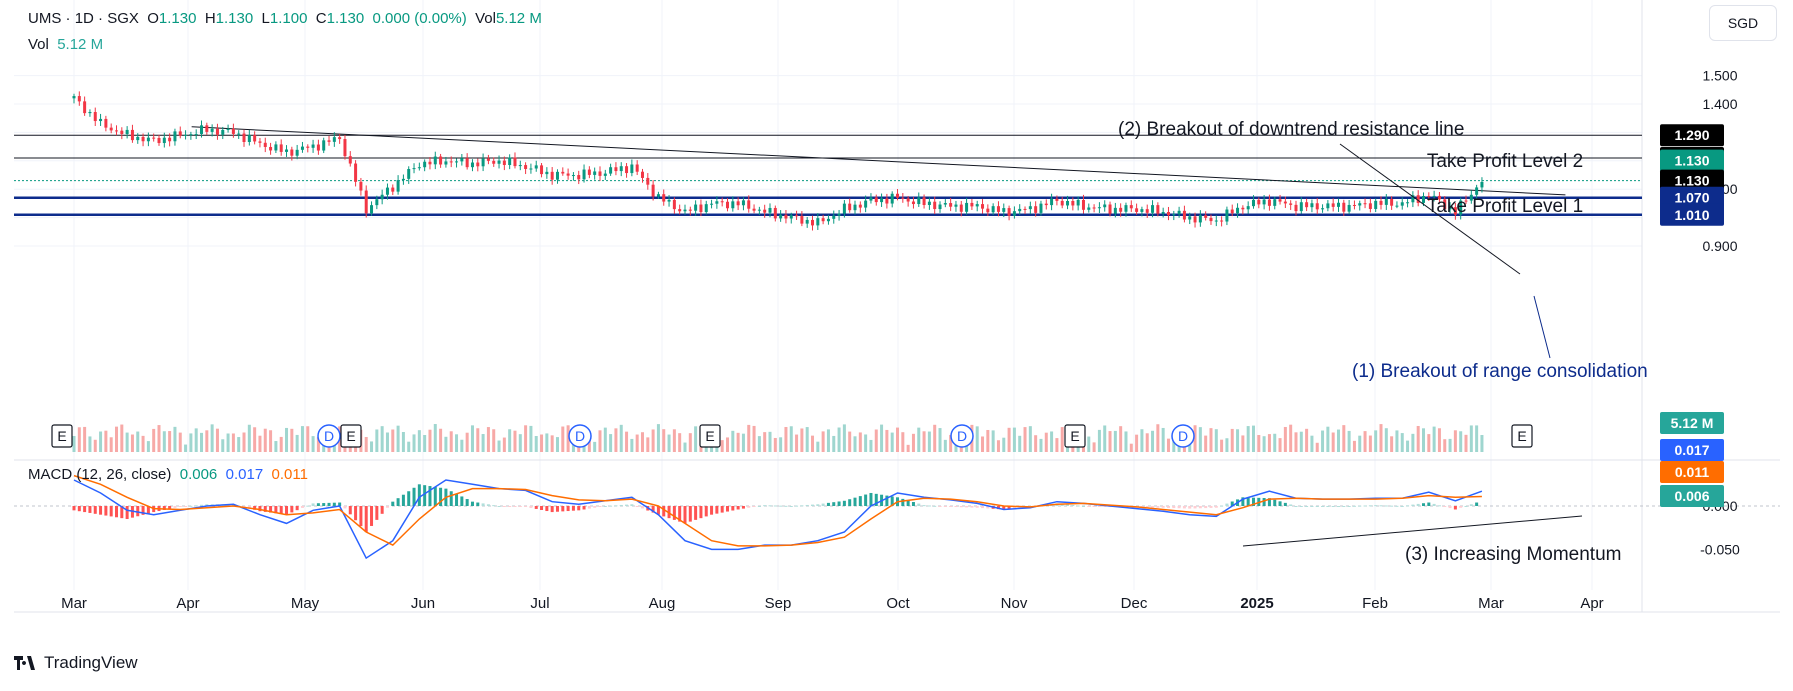 The height and width of the screenshot is (691, 1793). Describe the element at coordinates (74, 603) in the screenshot. I see `x-axis-tick: Mar` at that location.